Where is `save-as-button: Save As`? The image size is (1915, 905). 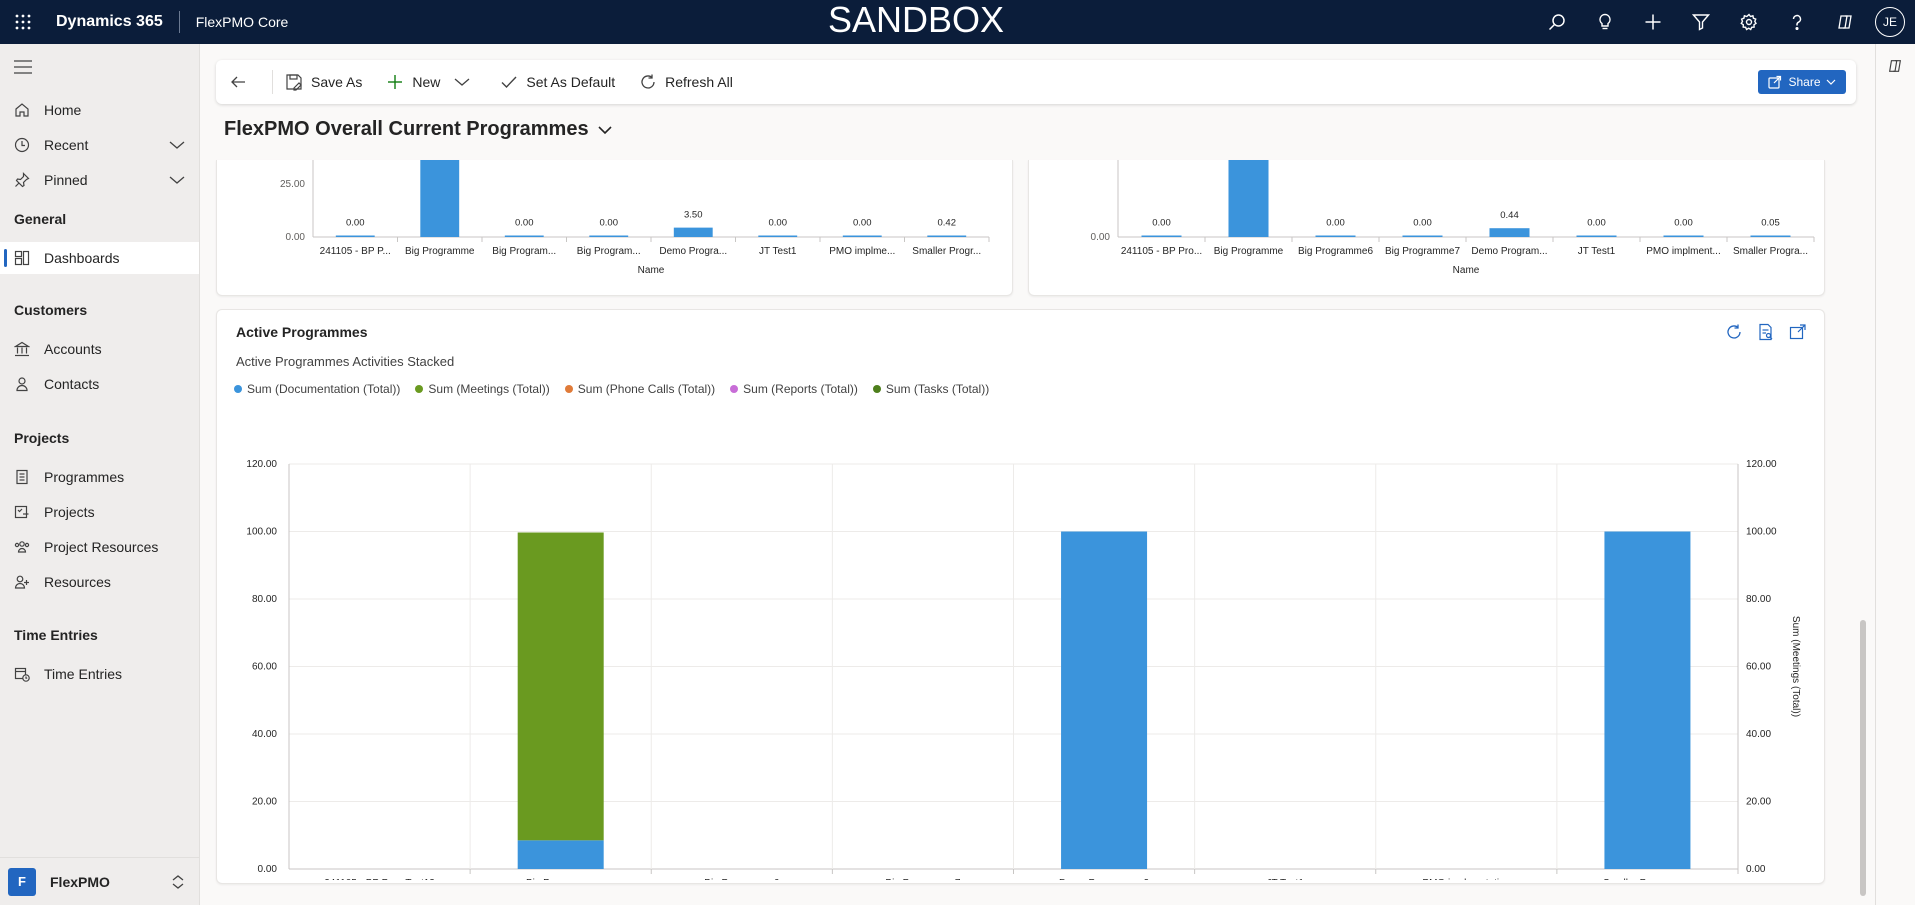
save-as-button: Save As is located at coordinates (323, 82).